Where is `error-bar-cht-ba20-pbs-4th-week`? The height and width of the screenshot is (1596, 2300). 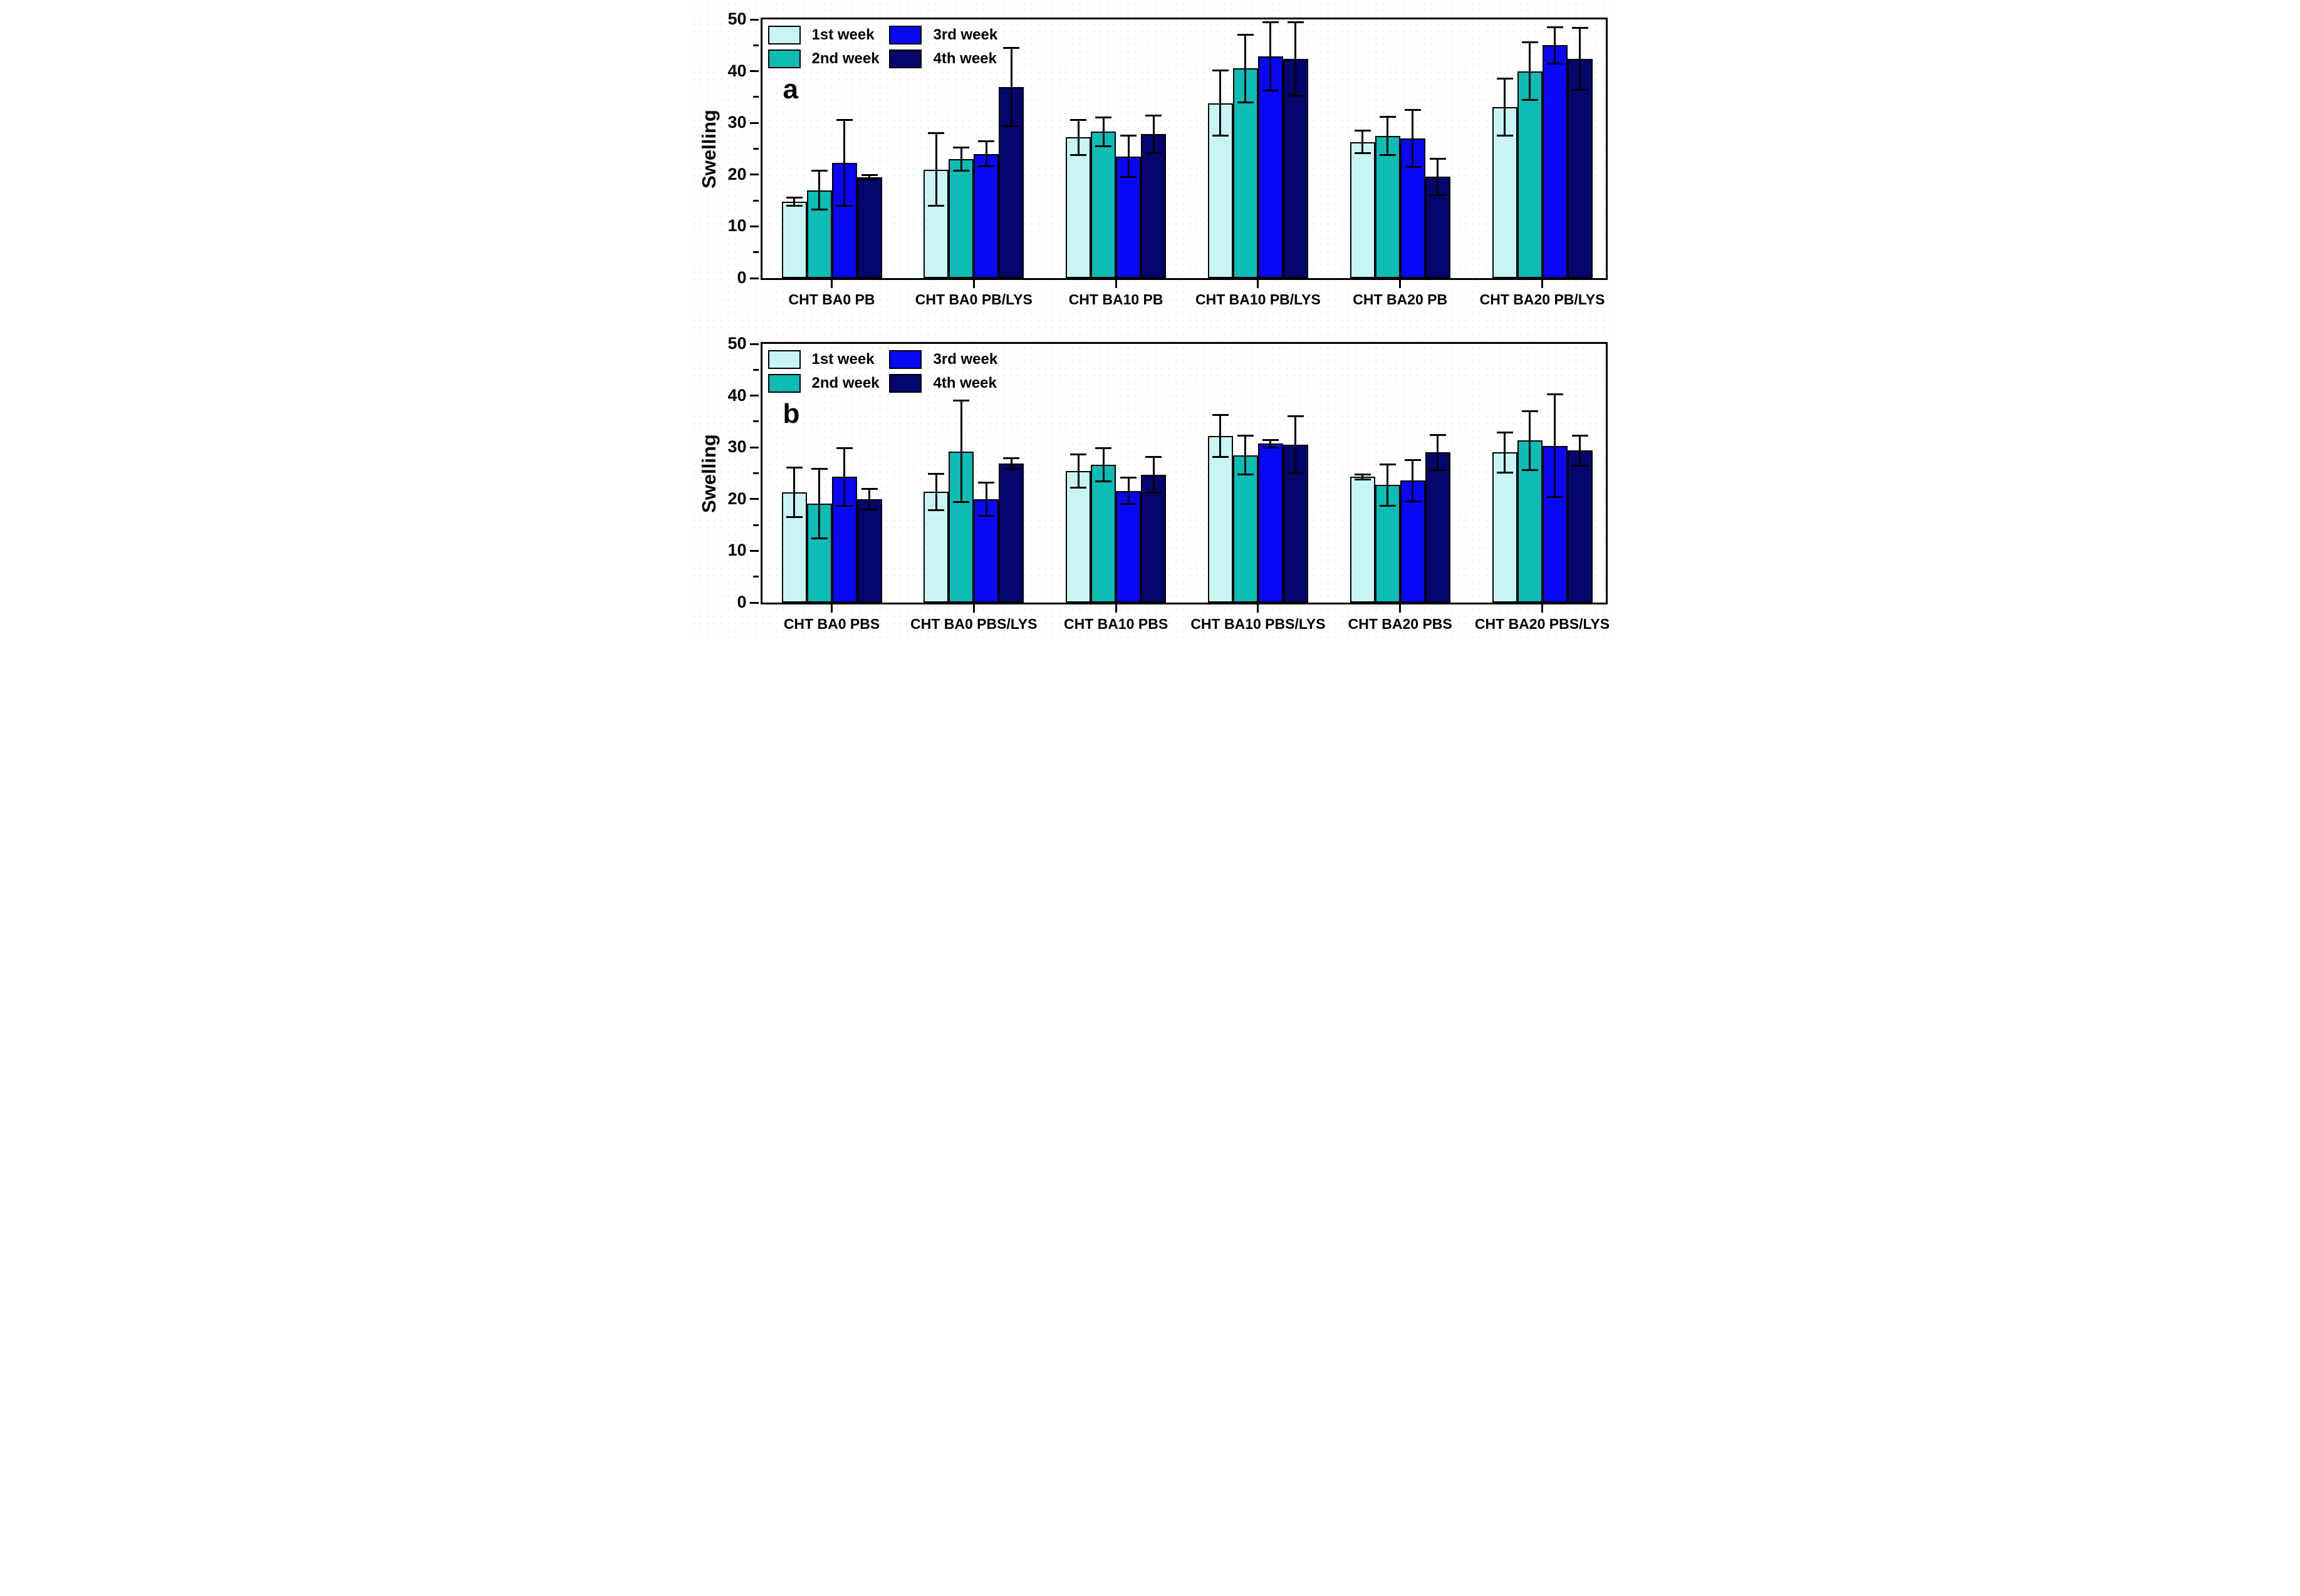
error-bar-cht-ba20-pbs-4th-week is located at coordinates (1438, 452).